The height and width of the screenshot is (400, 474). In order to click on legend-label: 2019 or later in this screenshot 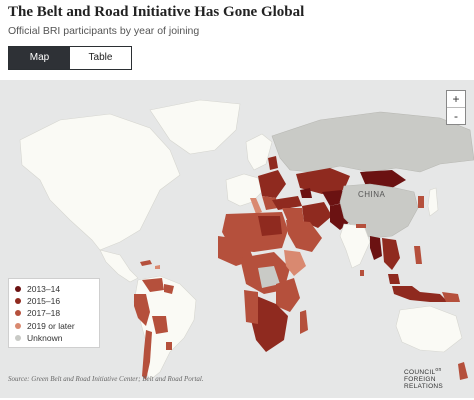, I will do `click(51, 325)`.